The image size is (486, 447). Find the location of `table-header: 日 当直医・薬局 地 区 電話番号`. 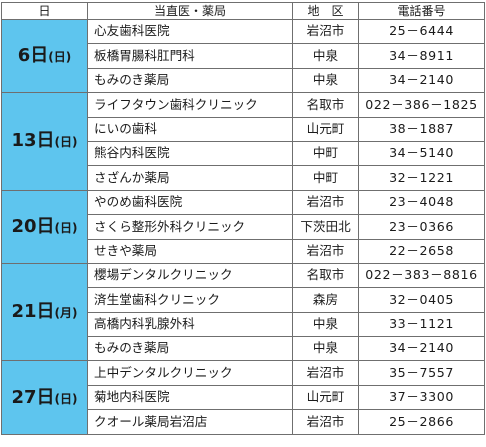

table-header: 日 当直医・薬局 地 区 電話番号 is located at coordinates (243, 11).